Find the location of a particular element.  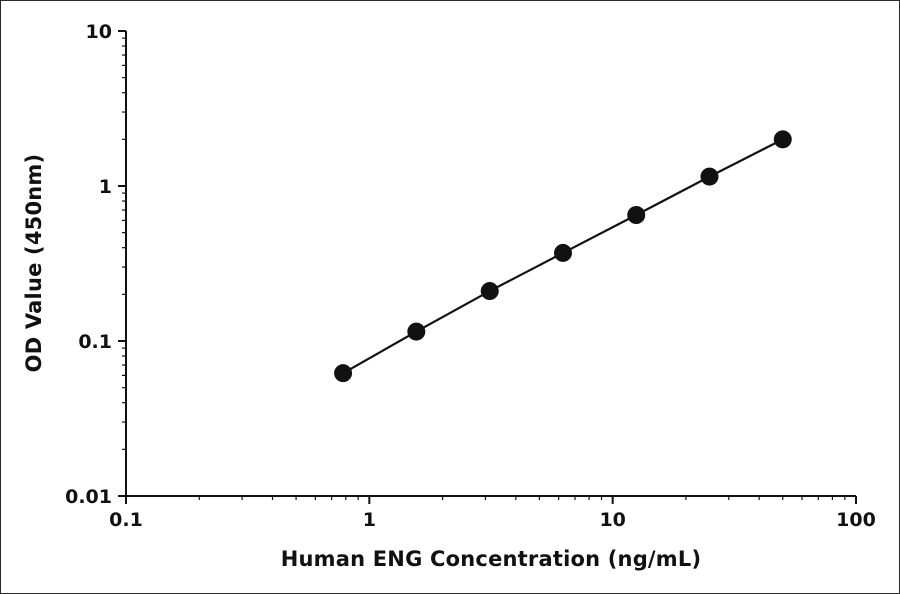

x-tick-label: 10 is located at coordinates (612, 520).